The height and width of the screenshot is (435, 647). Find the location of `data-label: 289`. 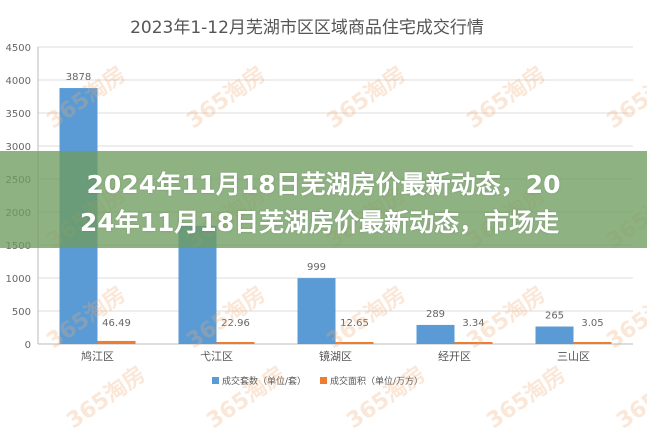

data-label: 289 is located at coordinates (435, 314).